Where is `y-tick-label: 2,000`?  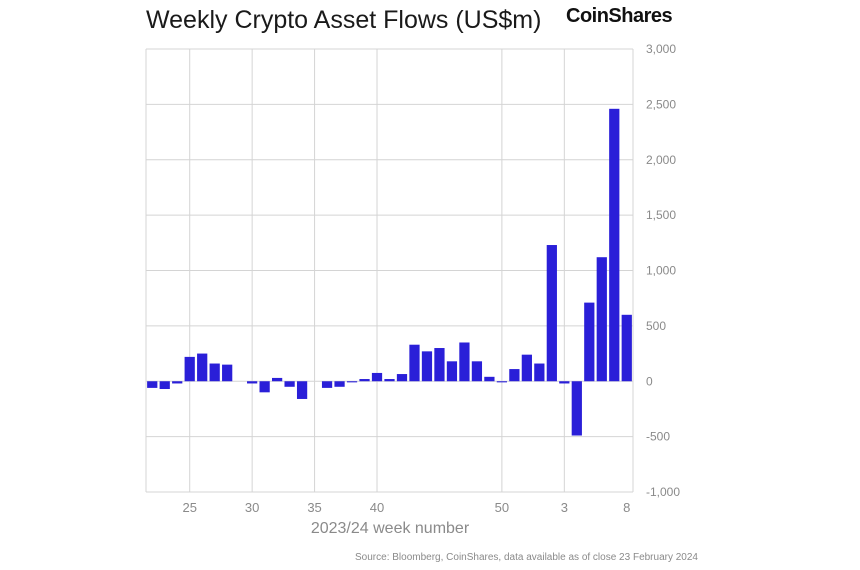 y-tick-label: 2,000 is located at coordinates (661, 160).